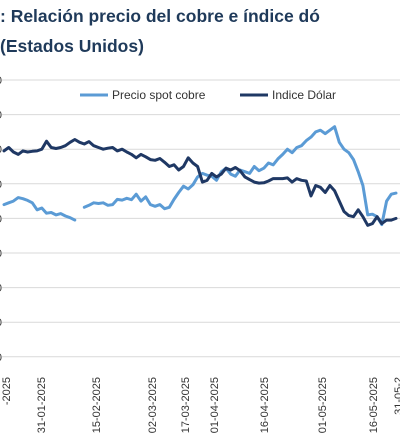  Describe the element at coordinates (304, 95) in the screenshot. I see `legend-label: Indice Dólar` at that location.